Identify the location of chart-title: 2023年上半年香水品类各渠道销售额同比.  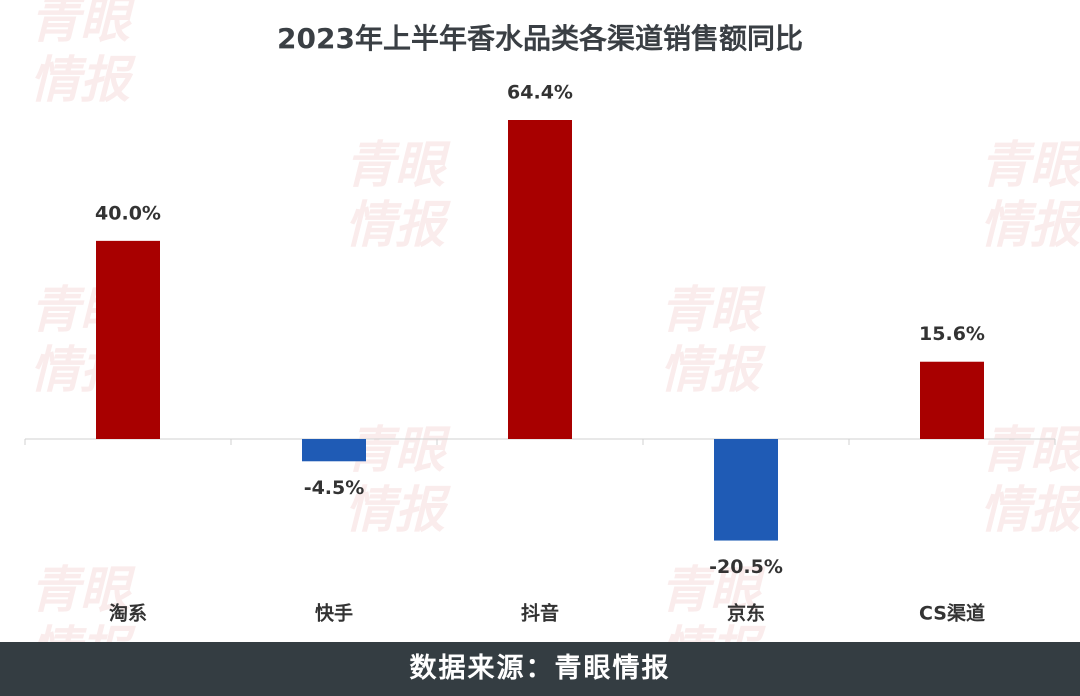
(540, 38).